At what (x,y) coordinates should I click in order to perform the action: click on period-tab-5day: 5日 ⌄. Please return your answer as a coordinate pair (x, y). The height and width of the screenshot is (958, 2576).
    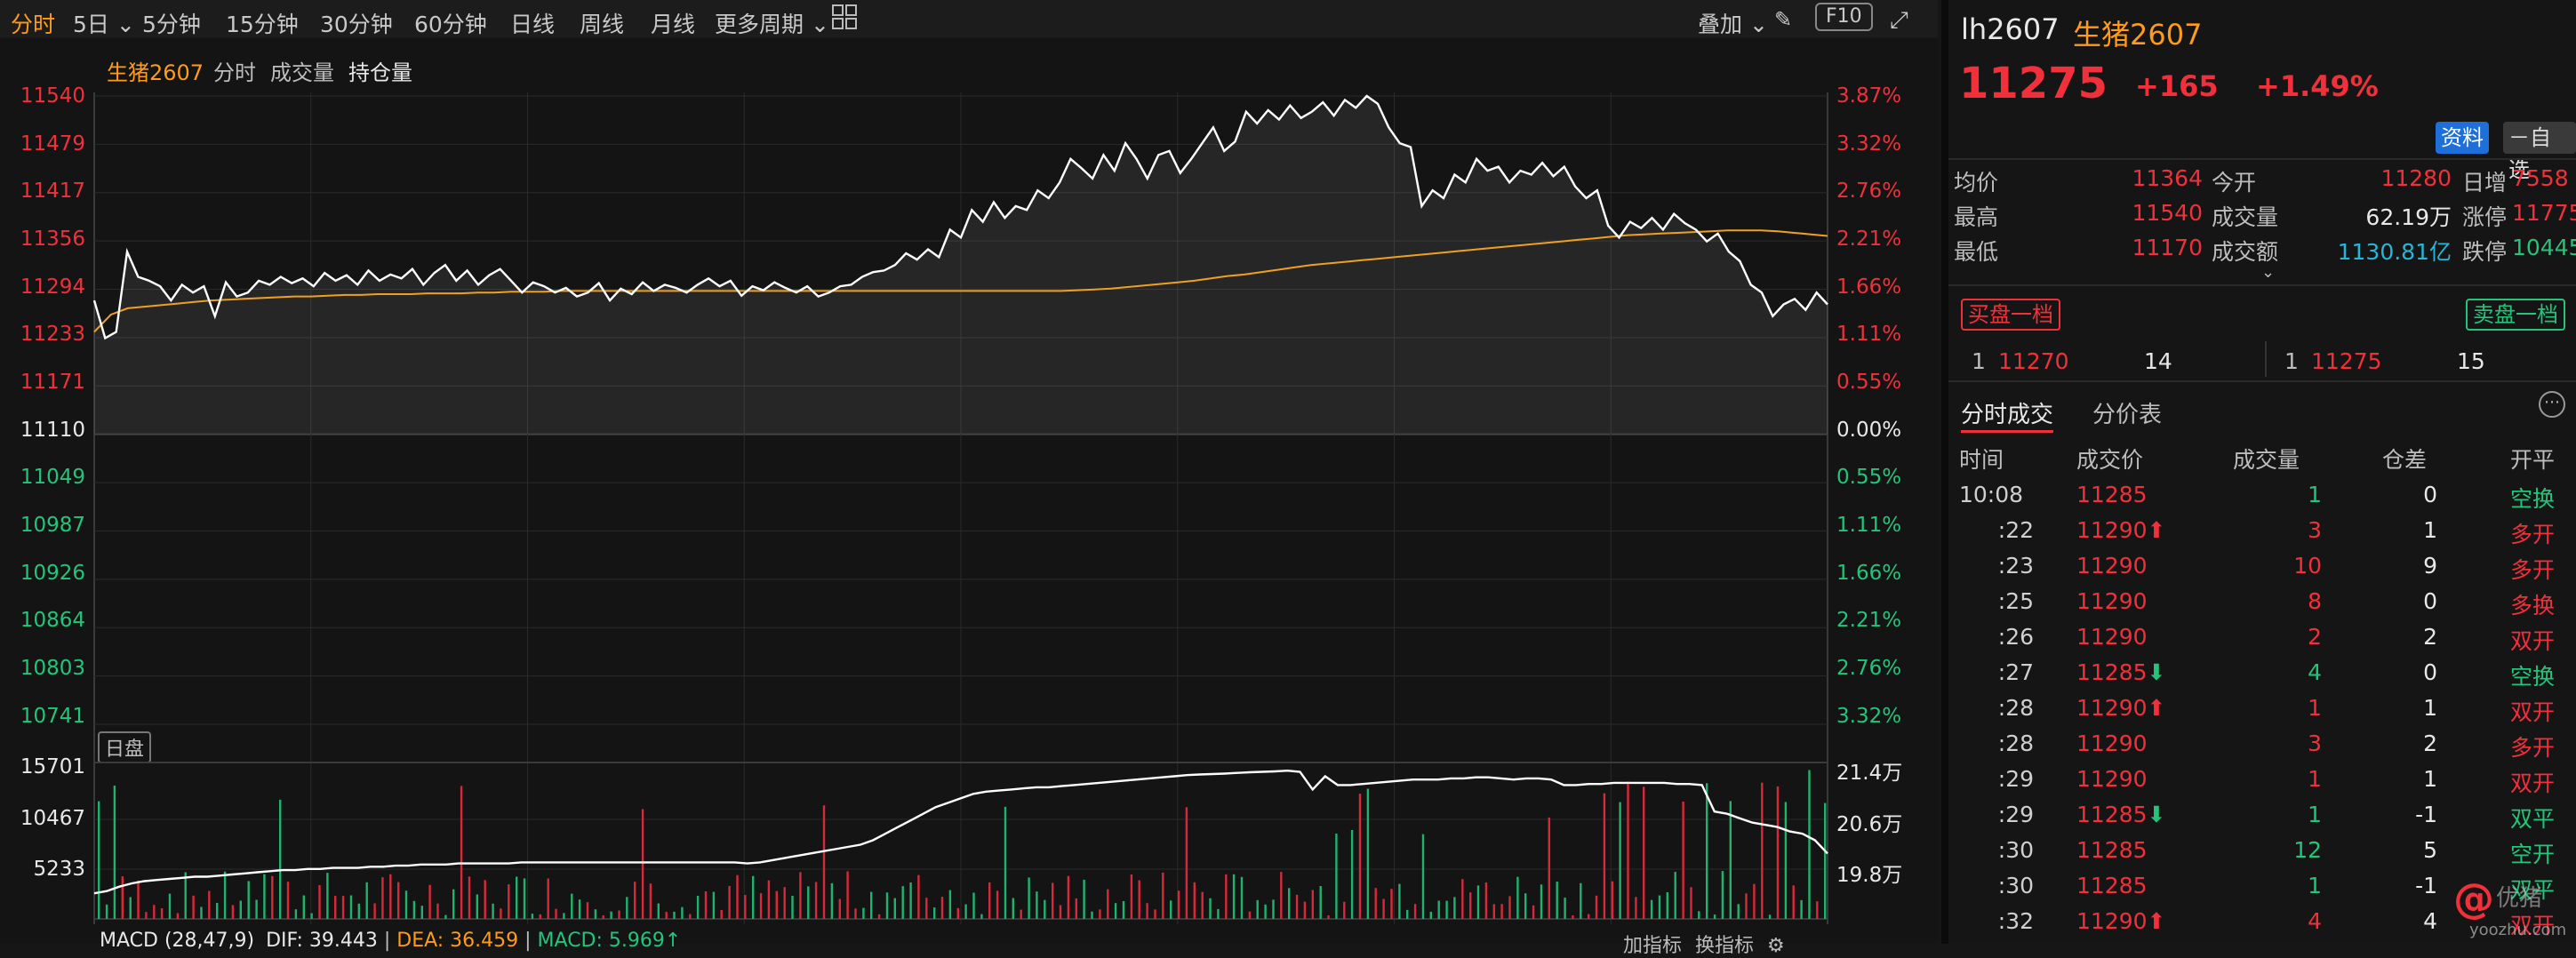
    Looking at the image, I should click on (104, 24).